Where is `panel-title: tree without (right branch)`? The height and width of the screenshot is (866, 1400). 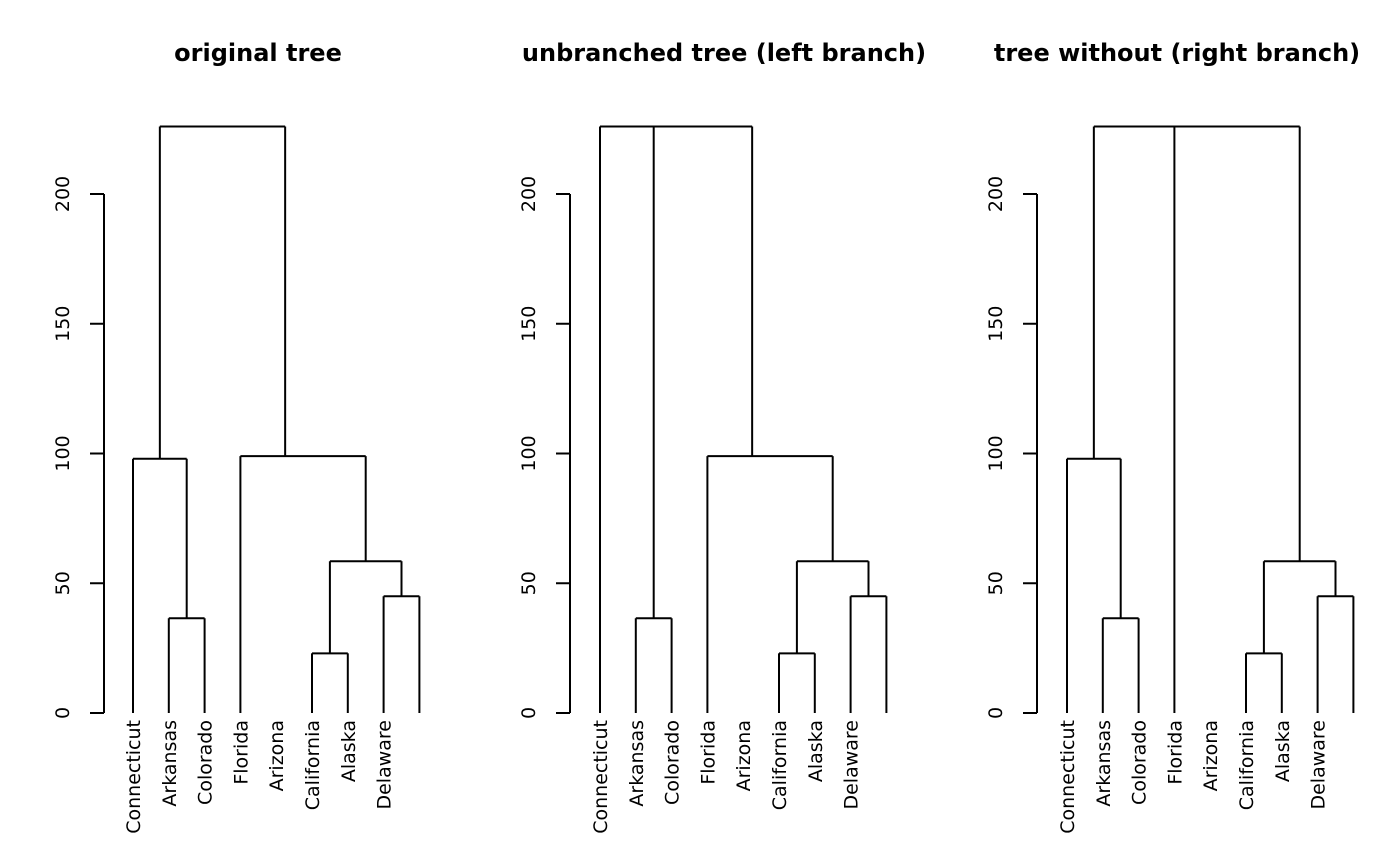
panel-title: tree without (right branch) is located at coordinates (1177, 53).